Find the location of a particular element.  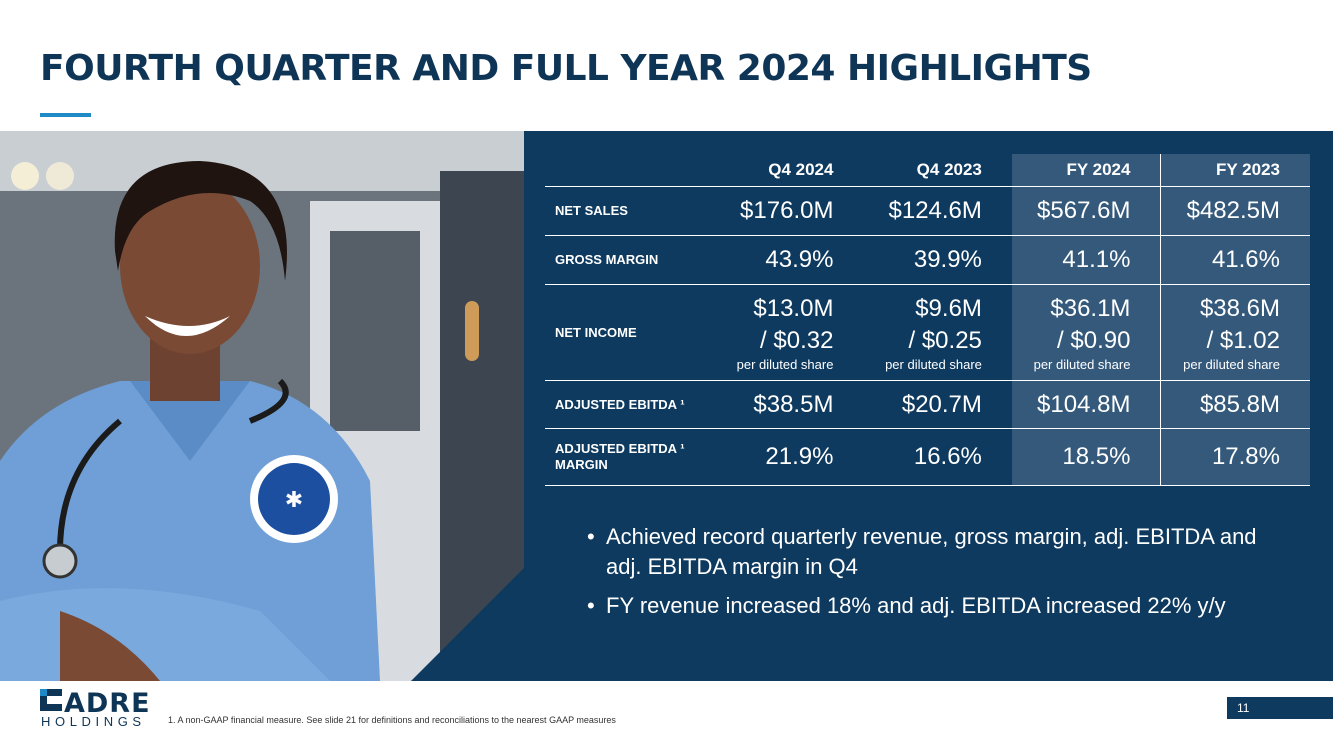

logo-wordmark: ADRE is located at coordinates (107, 703).